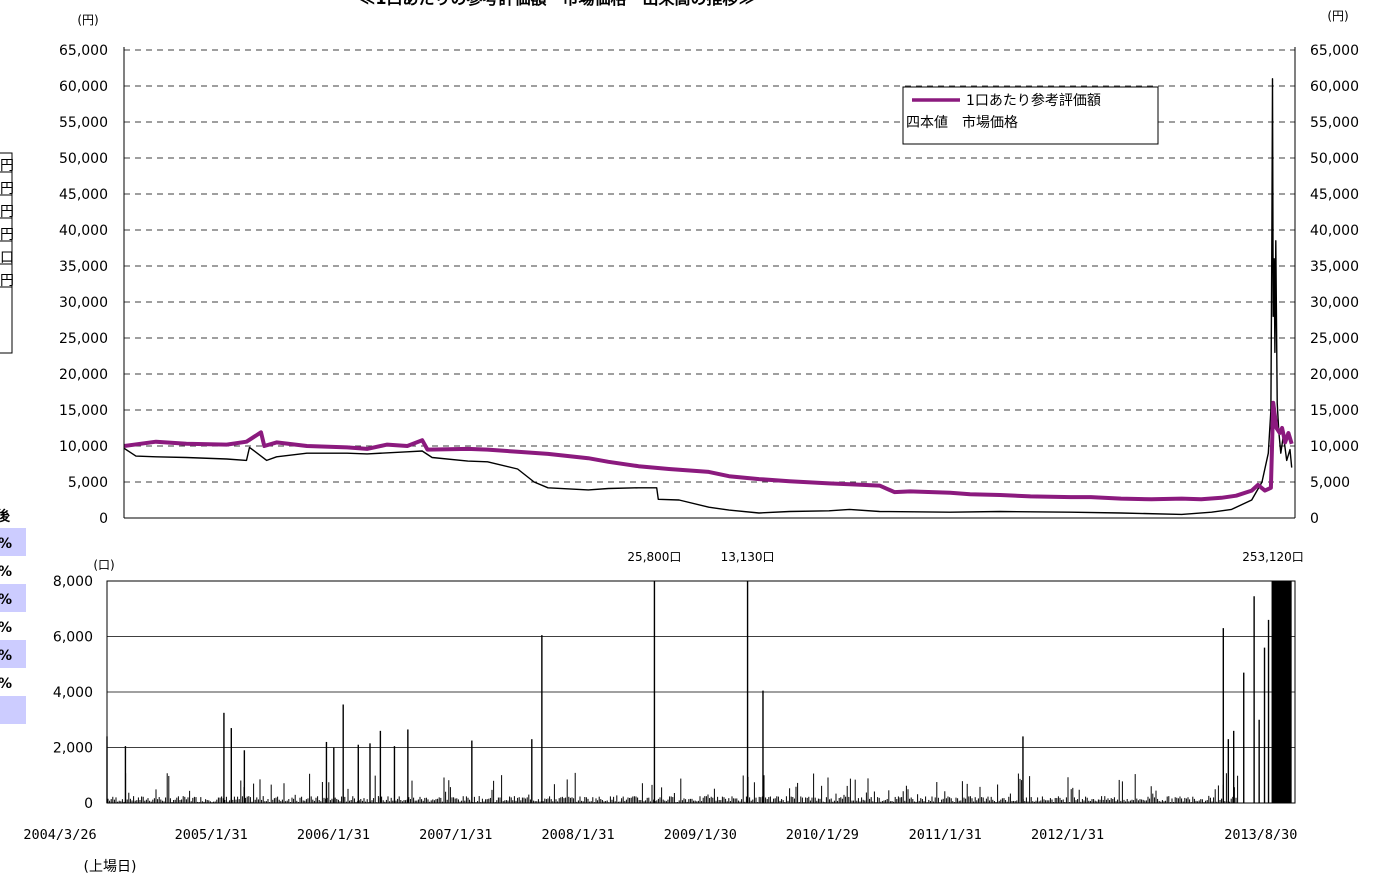 This screenshot has width=1374, height=875. What do you see at coordinates (945, 835) in the screenshot?
I see `x-tick-label: 2011/1/31` at bounding box center [945, 835].